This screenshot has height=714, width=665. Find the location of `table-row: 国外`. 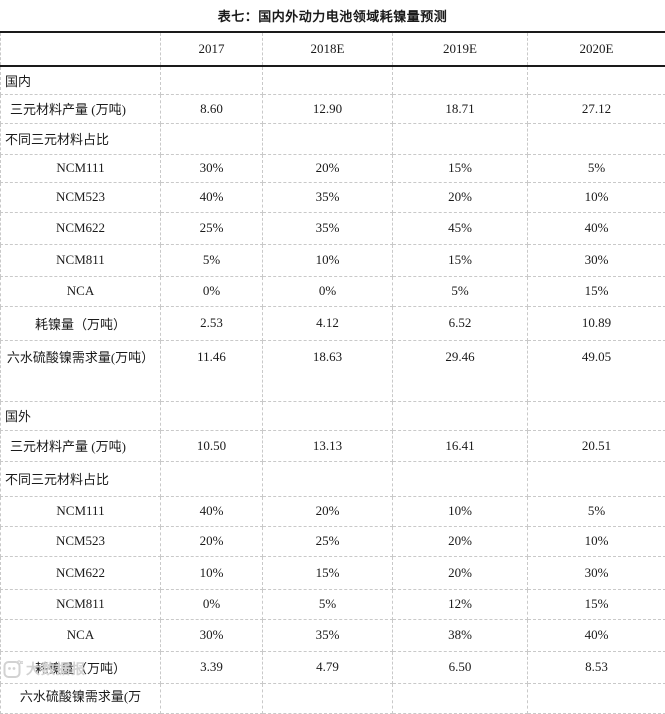

table-row: 国外 is located at coordinates (333, 415).